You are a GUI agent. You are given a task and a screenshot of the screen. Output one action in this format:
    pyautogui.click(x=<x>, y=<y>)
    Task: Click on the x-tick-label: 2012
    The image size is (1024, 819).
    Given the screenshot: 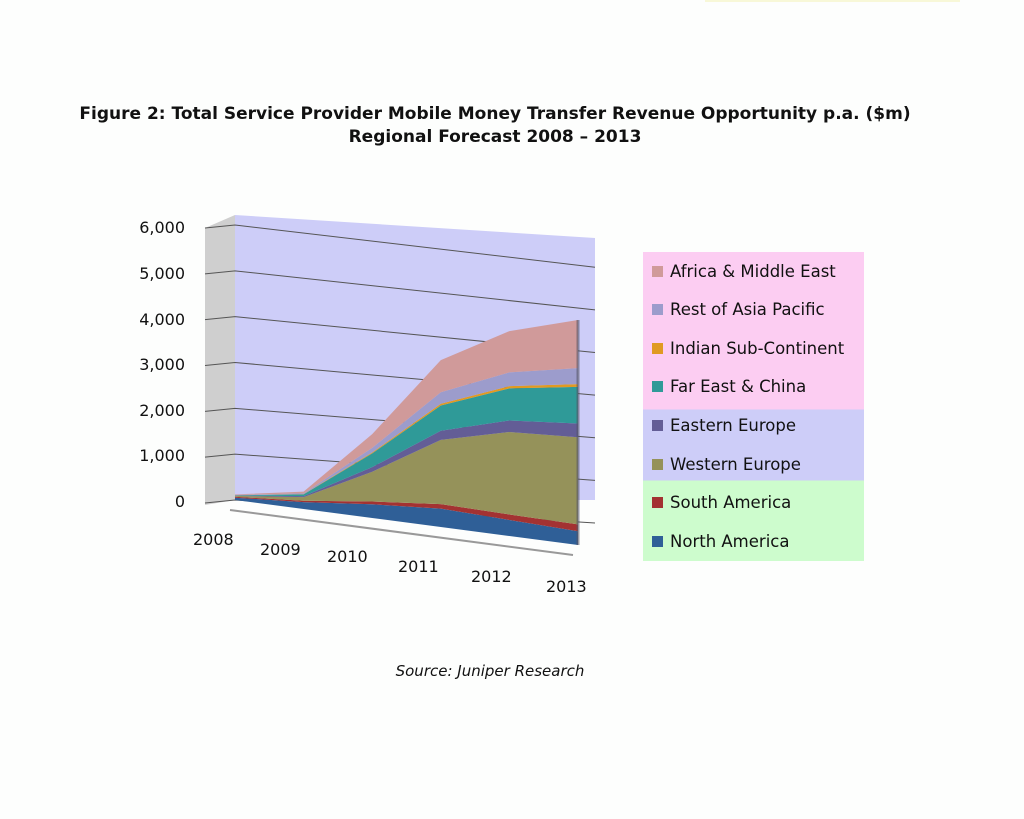 What is the action you would take?
    pyautogui.click(x=491, y=576)
    